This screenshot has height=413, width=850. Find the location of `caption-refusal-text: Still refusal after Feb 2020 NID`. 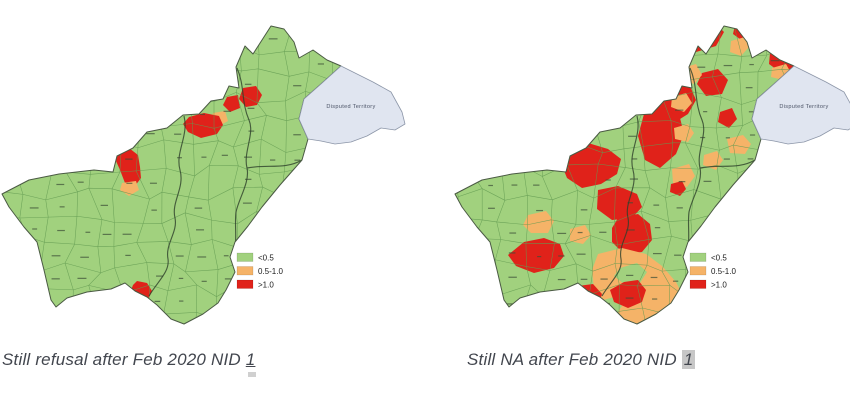

caption-refusal-text: Still refusal after Feb 2020 NID is located at coordinates (124, 359).